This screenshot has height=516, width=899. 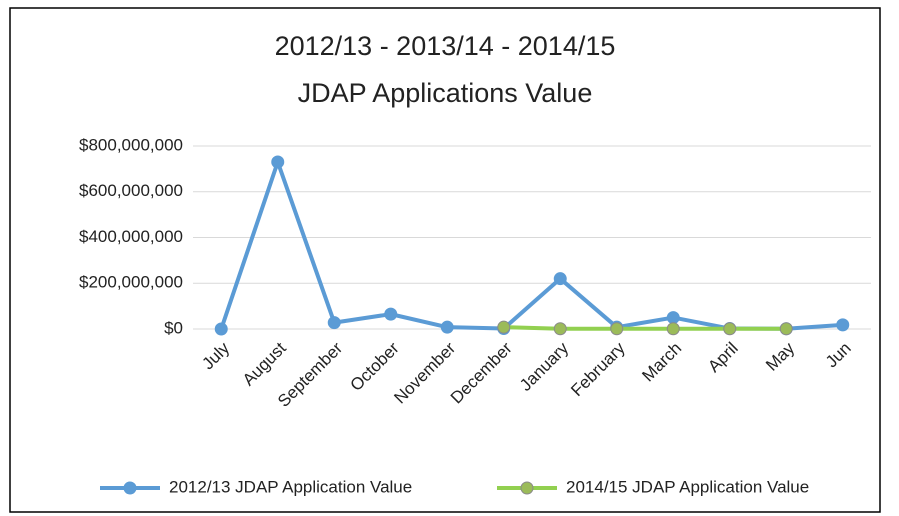 I want to click on legend-label: 2014/15 JDAP Application Value, so click(x=687, y=486).